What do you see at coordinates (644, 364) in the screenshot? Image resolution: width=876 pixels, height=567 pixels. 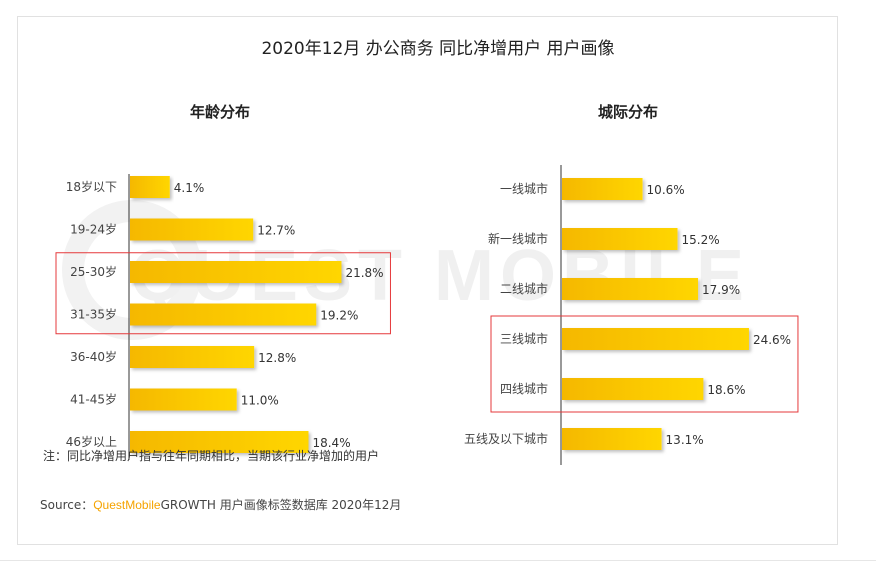 I see `city-highlight-box` at bounding box center [644, 364].